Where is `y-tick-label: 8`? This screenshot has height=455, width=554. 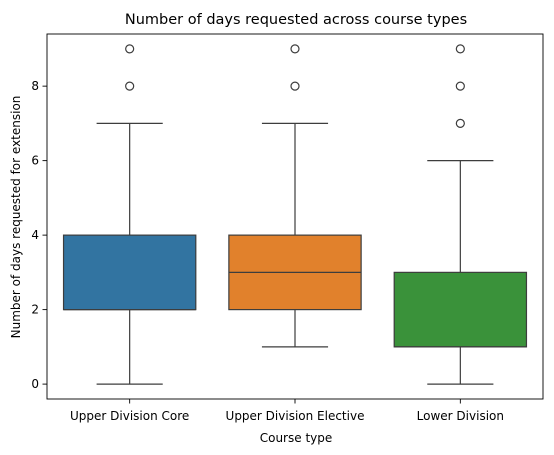 y-tick-label: 8 is located at coordinates (35, 86).